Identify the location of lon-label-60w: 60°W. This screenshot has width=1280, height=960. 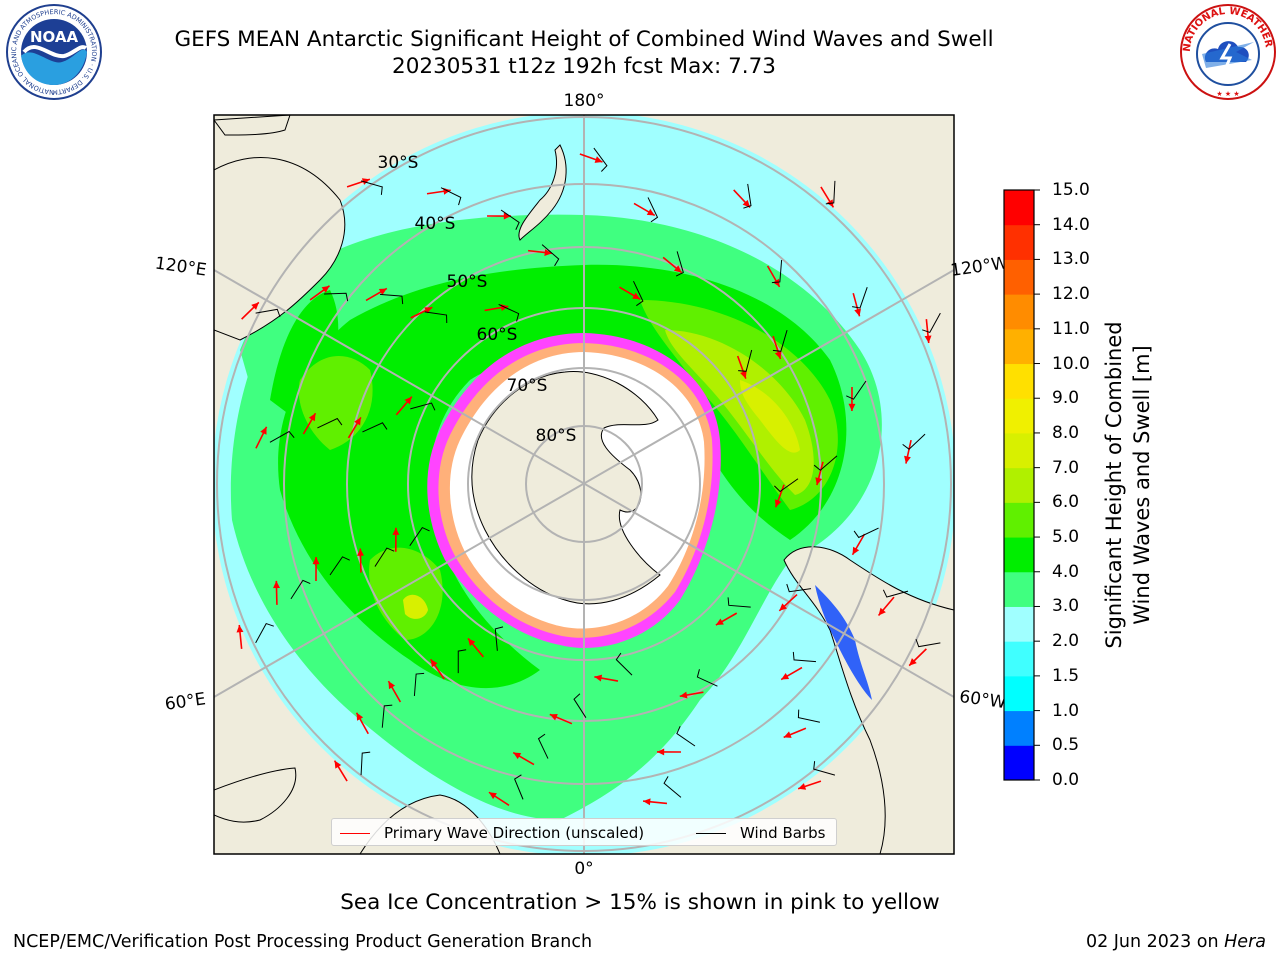
(982, 700).